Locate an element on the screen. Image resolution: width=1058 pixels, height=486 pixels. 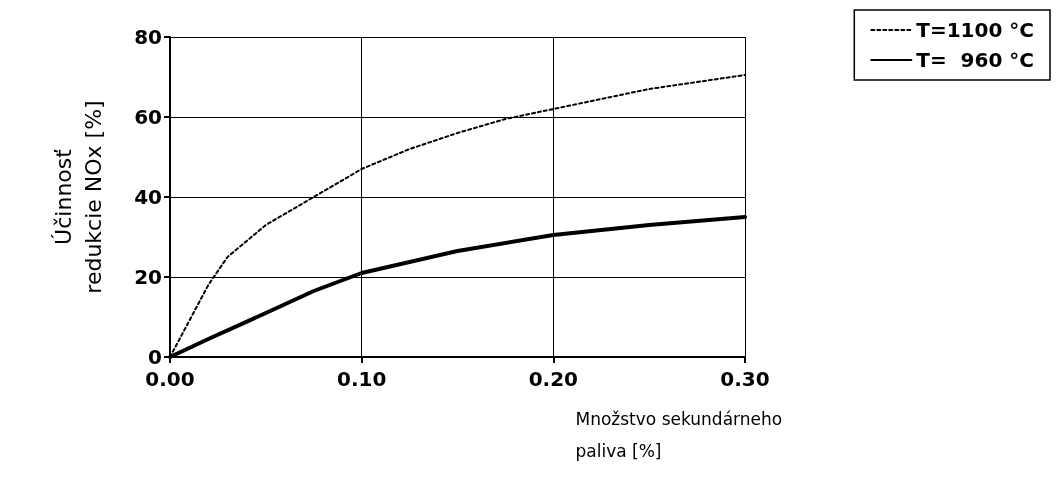
x-tick-label: 0.00 is located at coordinates (170, 379).